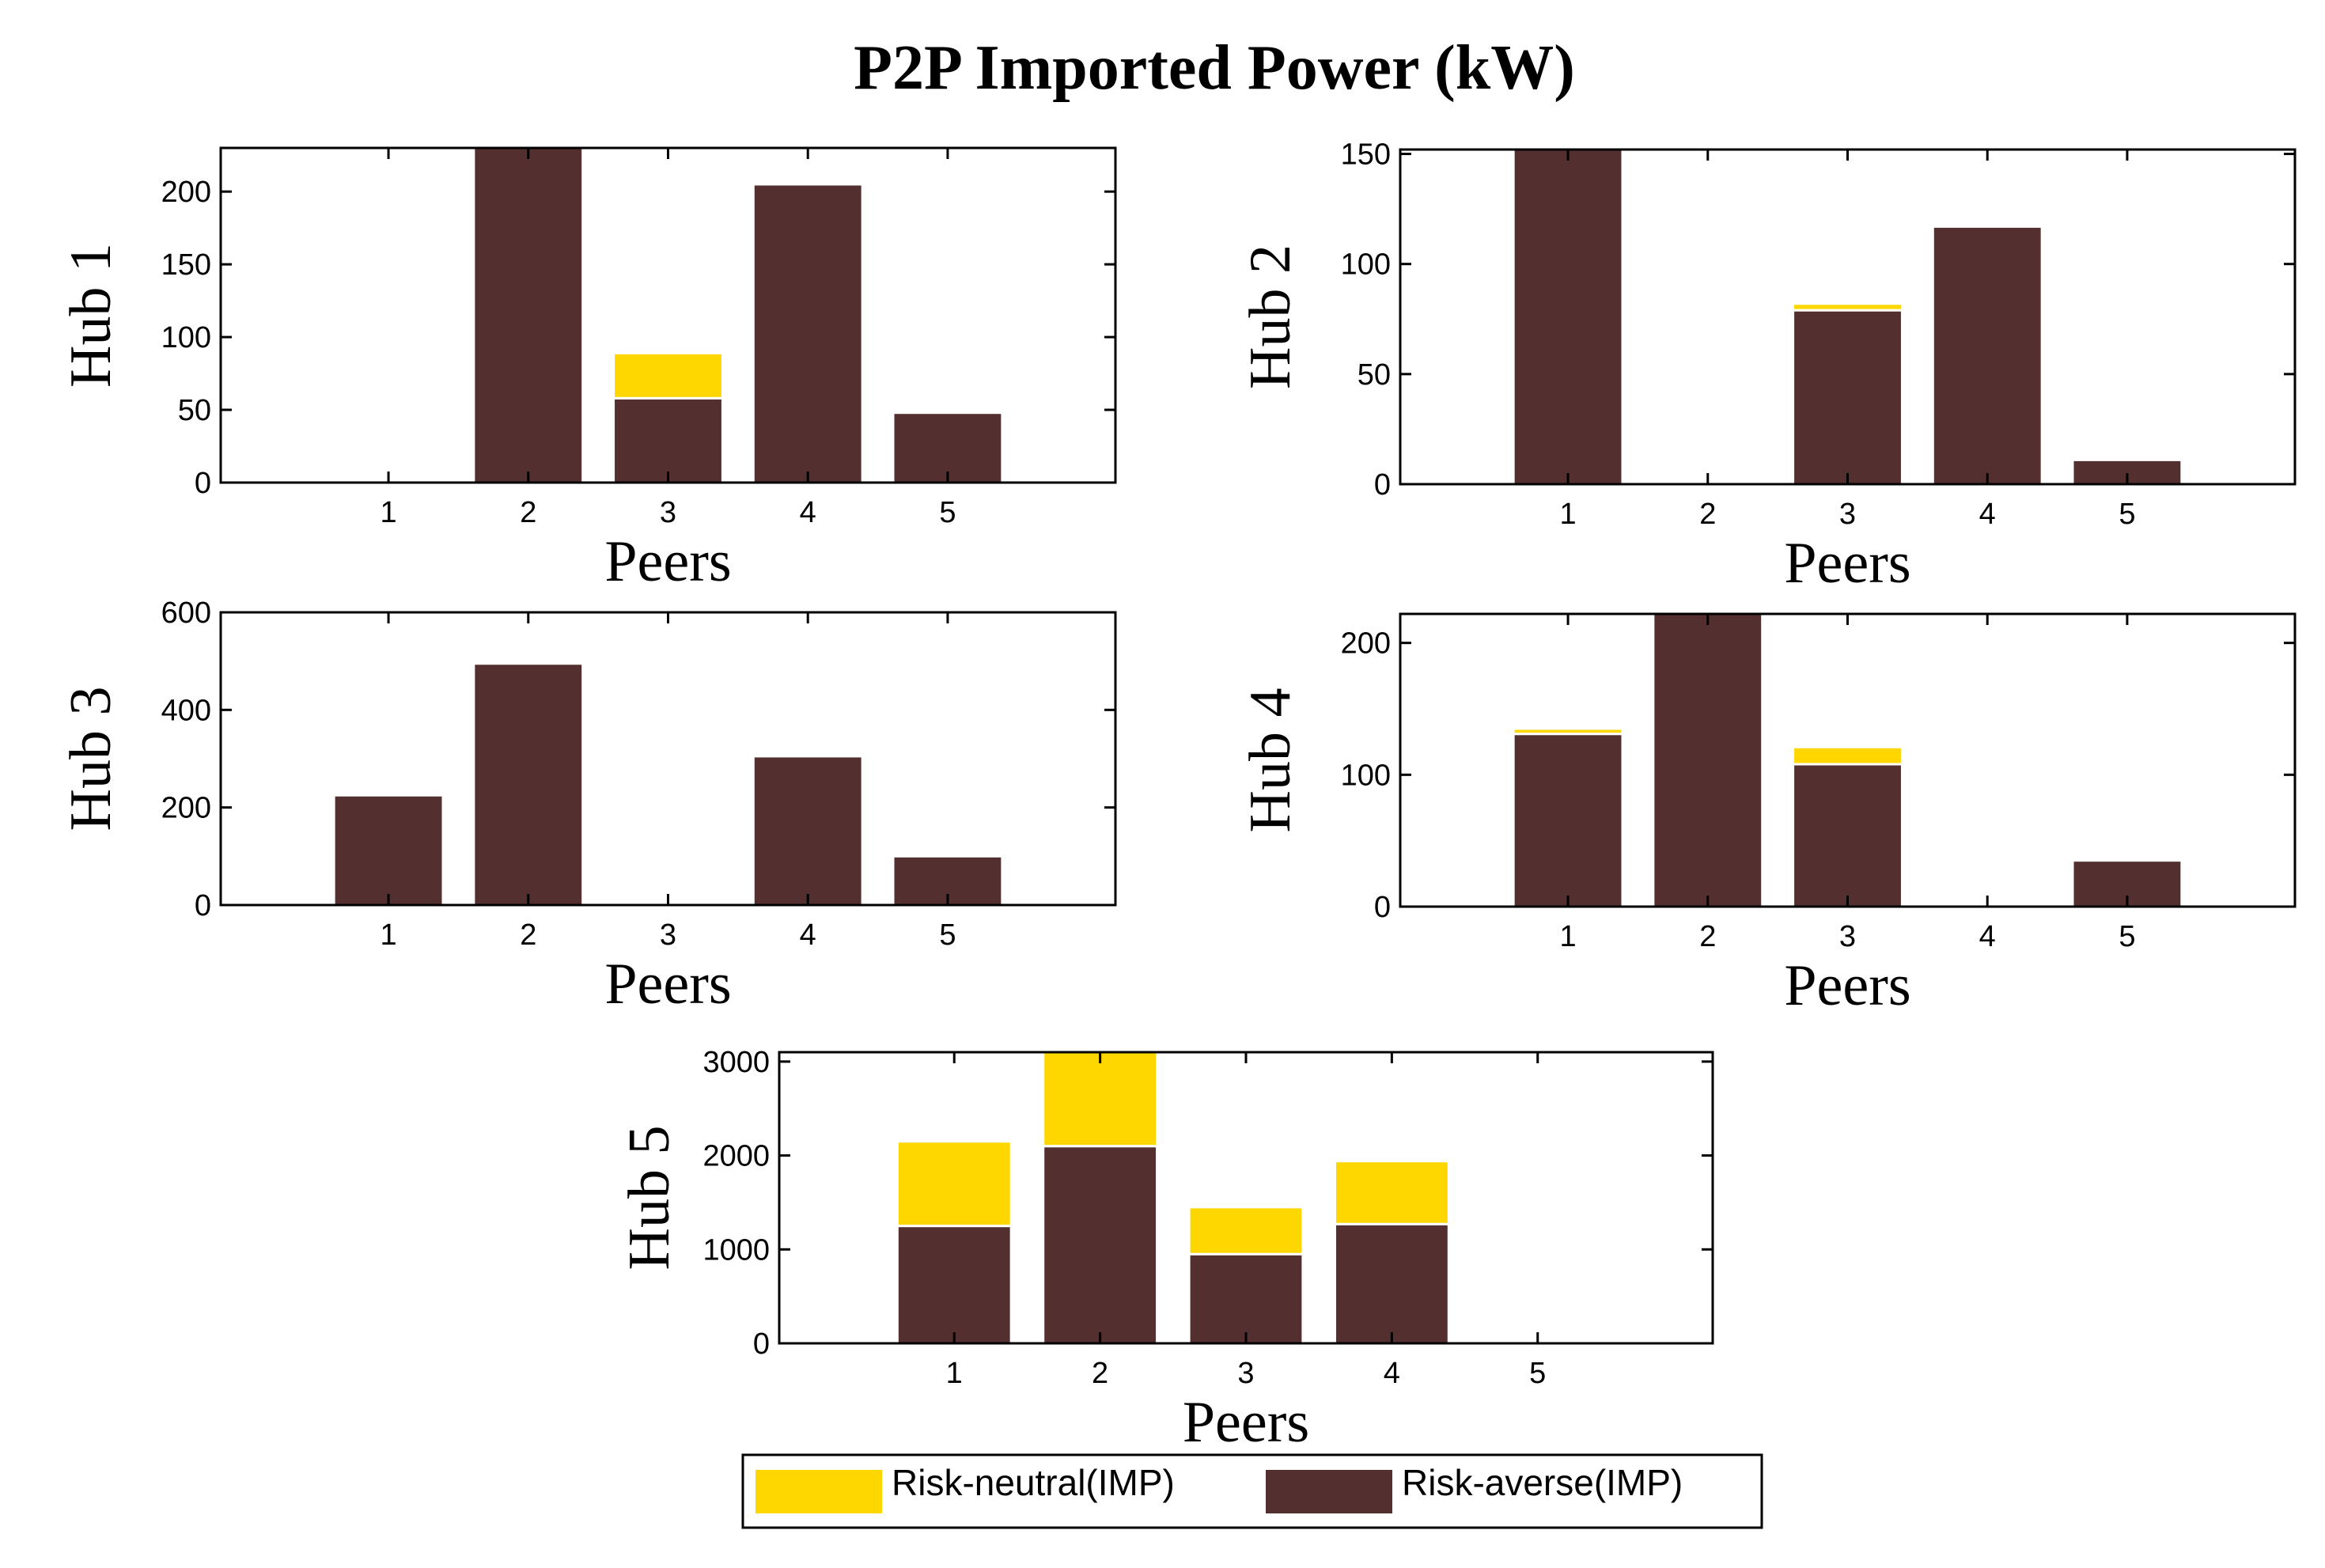  I want to click on xtick-label-hub3-3: 3, so click(668, 935).